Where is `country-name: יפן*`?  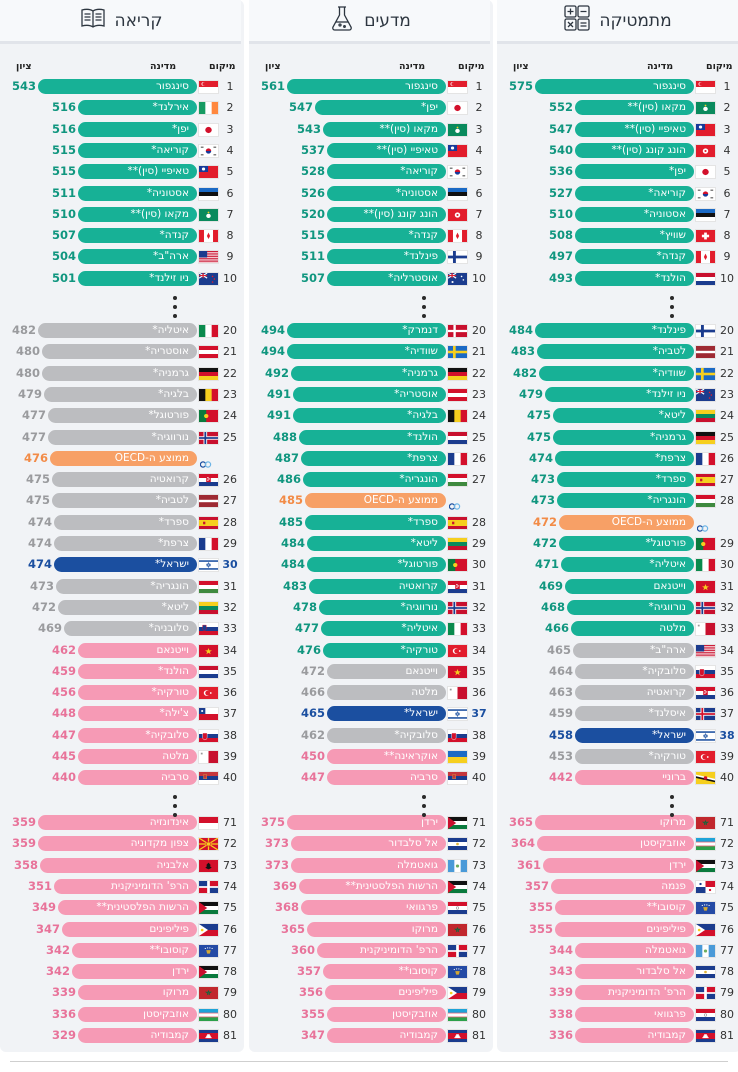 country-name: יפן* is located at coordinates (180, 128).